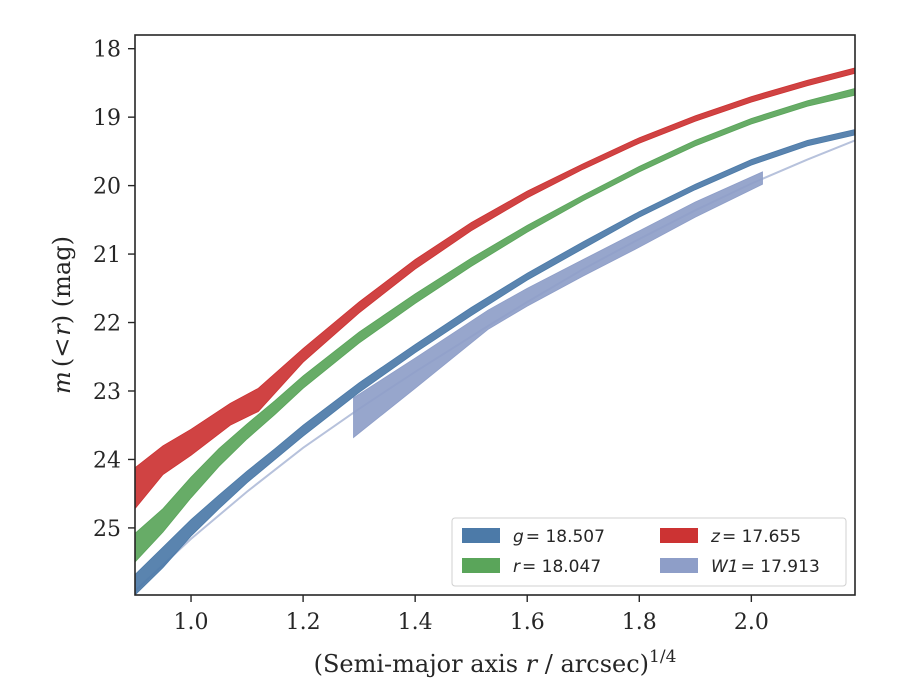  I want to click on y-tick-label: 25, so click(107, 529).